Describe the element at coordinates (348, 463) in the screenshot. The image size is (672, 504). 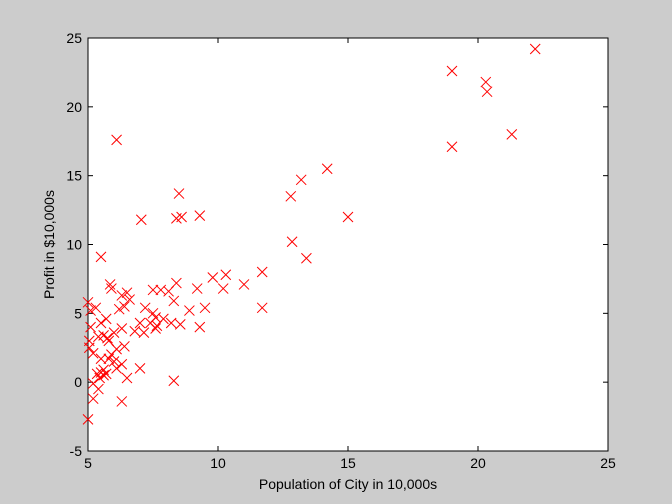
I see `x-tick-label: 15` at that location.